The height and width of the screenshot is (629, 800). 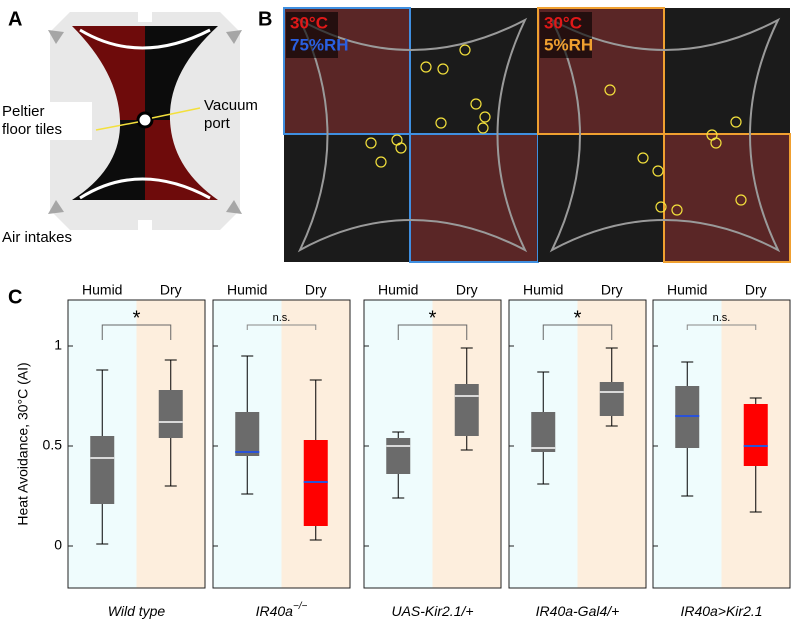 I want to click on tiles-label: floor tiles, so click(x=32, y=129).